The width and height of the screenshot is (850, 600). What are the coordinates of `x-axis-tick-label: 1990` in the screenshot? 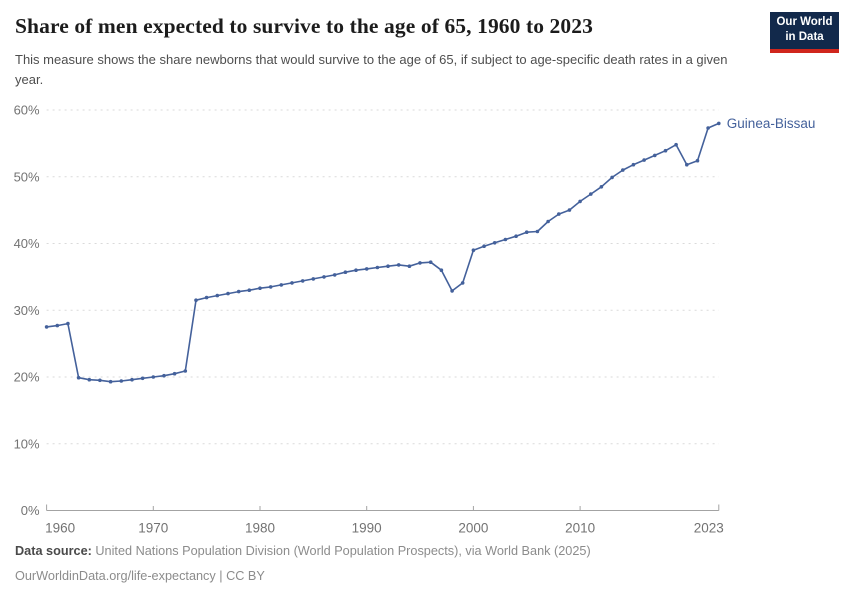 It's located at (367, 528).